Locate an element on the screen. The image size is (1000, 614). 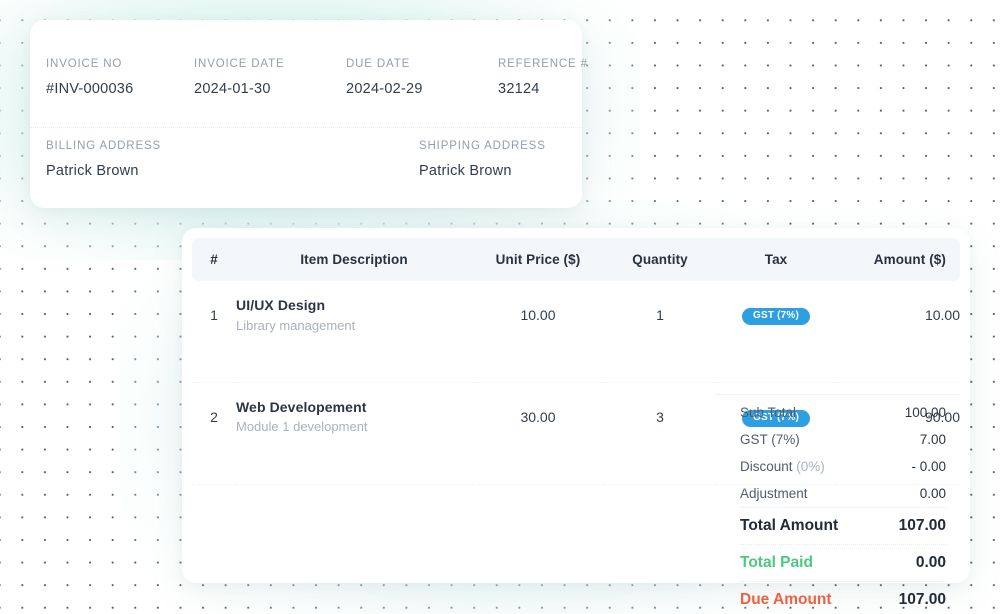
discount-value: - 0.00 is located at coordinates (928, 466).